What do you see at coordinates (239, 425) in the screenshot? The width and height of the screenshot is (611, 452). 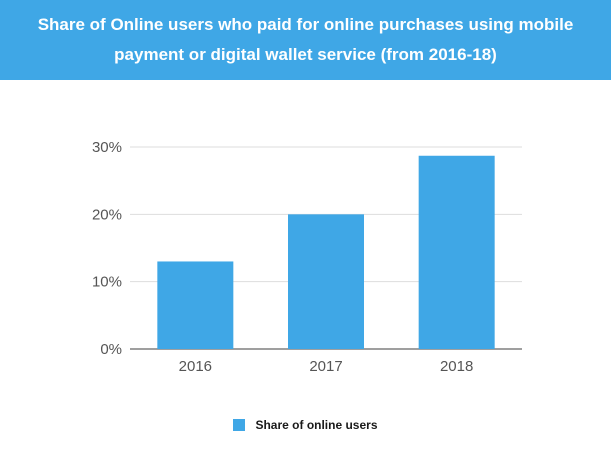 I see `legend-swatch` at bounding box center [239, 425].